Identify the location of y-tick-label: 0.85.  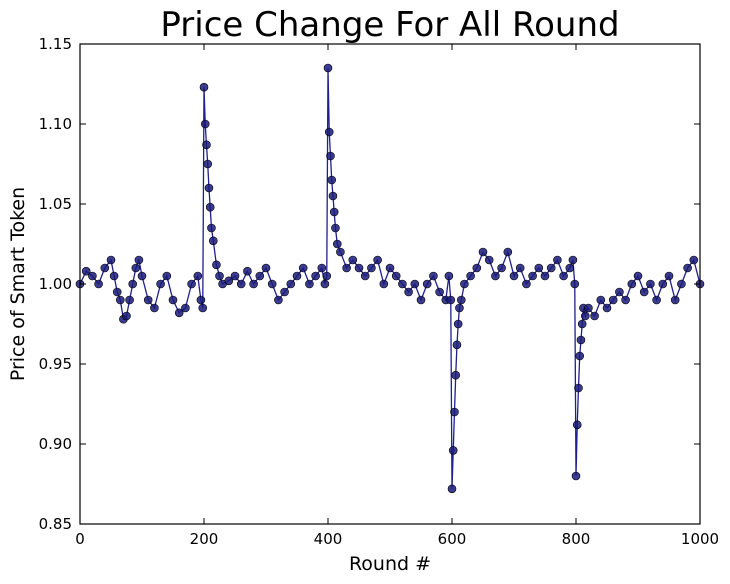
(55, 524).